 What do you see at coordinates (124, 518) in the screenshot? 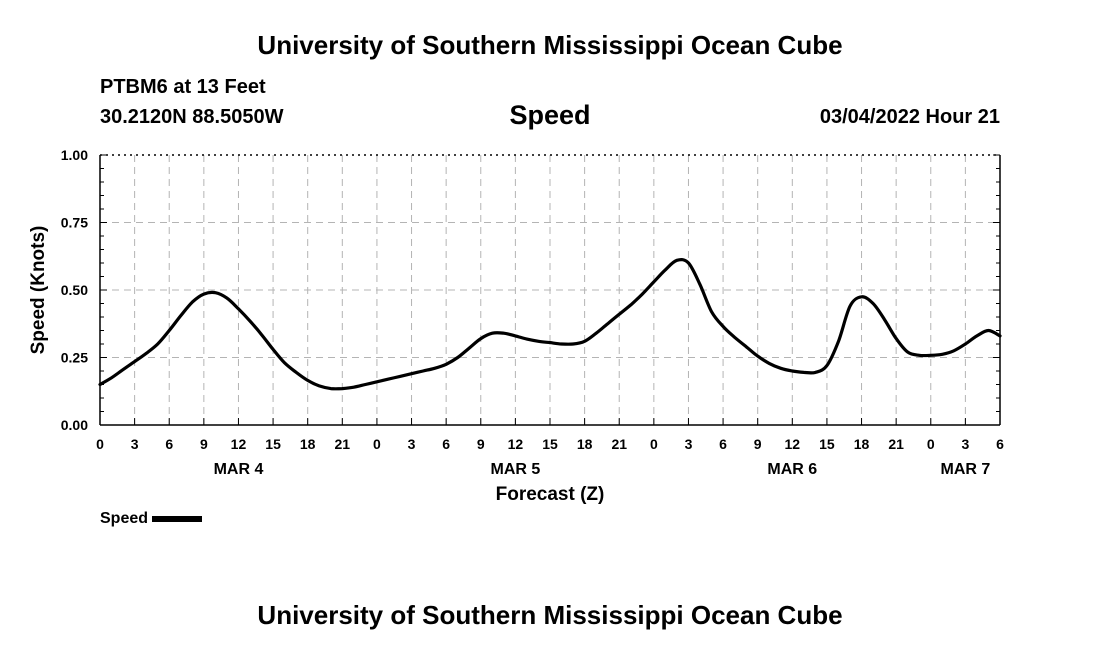
I see `legend-label: Speed` at bounding box center [124, 518].